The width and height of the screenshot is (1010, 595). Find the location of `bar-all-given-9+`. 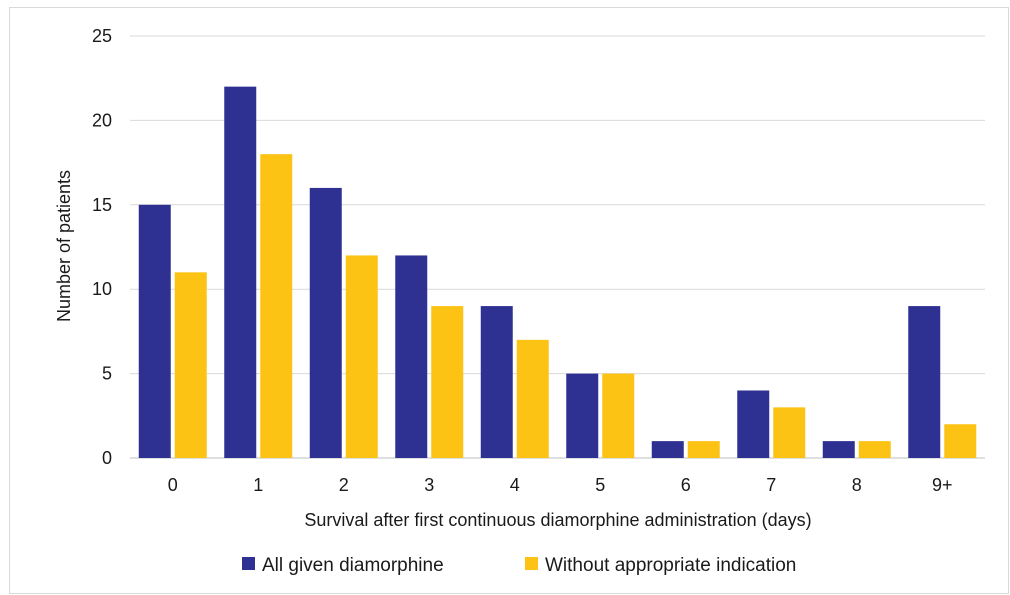

bar-all-given-9+ is located at coordinates (924, 382).